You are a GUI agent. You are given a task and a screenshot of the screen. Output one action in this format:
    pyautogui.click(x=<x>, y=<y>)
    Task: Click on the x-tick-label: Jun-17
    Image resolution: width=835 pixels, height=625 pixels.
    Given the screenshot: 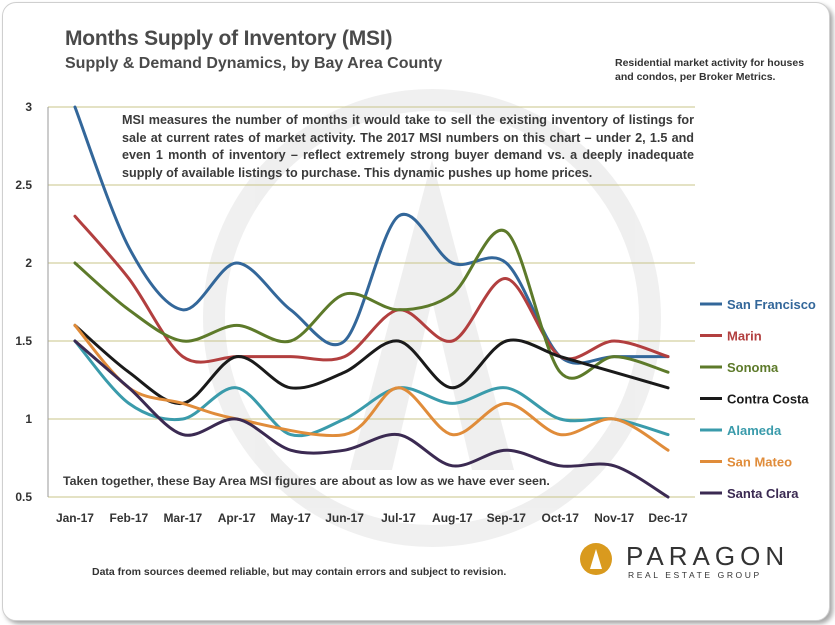 What is the action you would take?
    pyautogui.click(x=344, y=518)
    